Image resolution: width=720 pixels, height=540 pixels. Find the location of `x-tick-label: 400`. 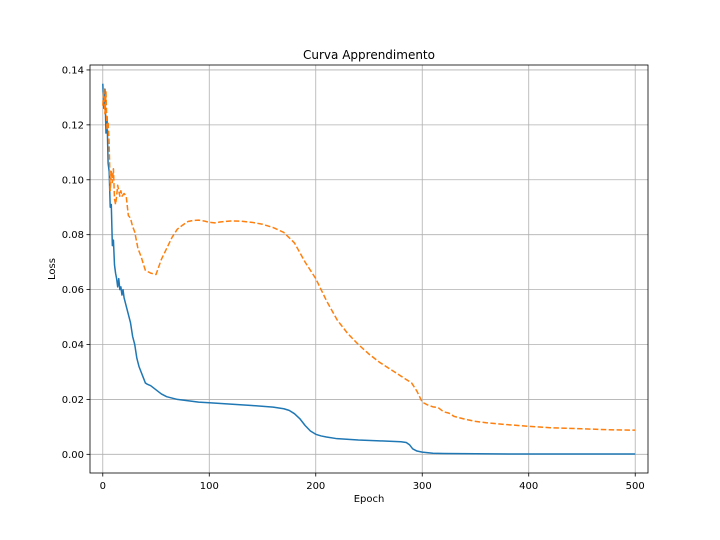

x-tick-label: 400 is located at coordinates (528, 486).